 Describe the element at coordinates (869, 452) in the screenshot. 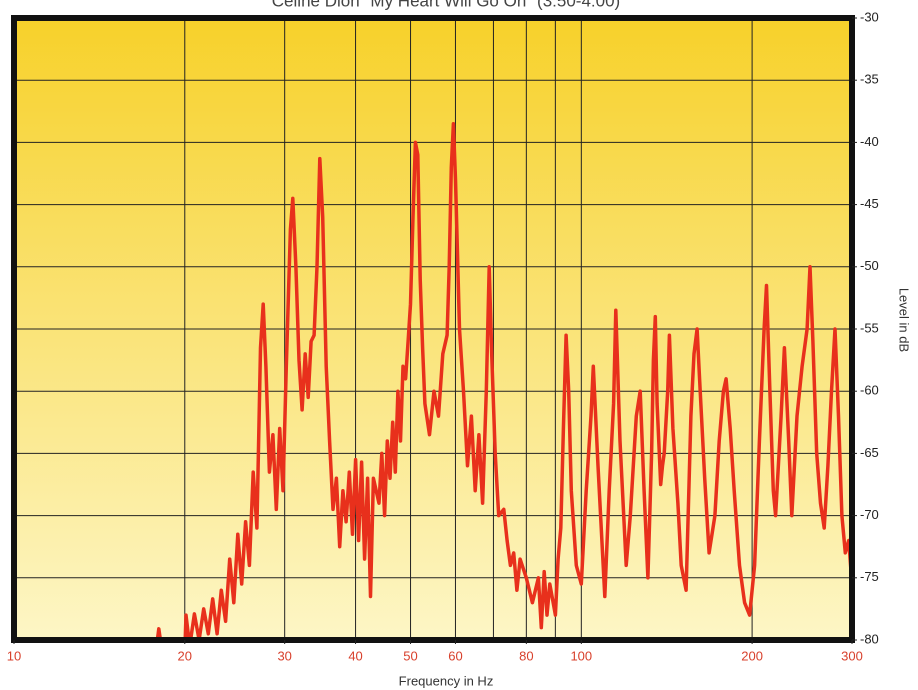

I see `y-tick-label: -65` at that location.